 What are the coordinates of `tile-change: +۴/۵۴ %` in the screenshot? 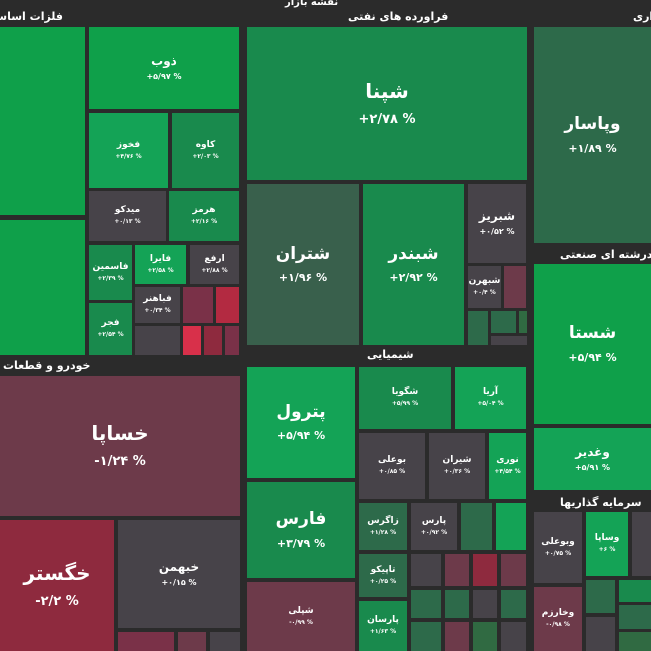 It's located at (507, 472).